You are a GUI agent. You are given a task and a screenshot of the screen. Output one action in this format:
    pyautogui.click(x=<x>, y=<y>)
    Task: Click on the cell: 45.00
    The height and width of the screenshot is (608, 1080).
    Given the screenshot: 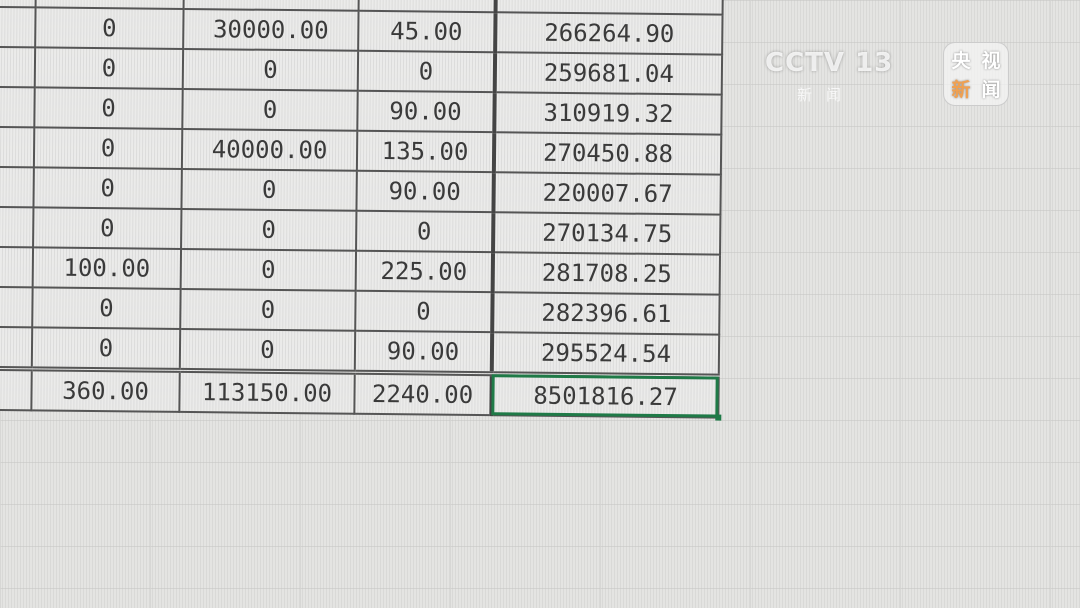 What is the action you would take?
    pyautogui.click(x=427, y=31)
    